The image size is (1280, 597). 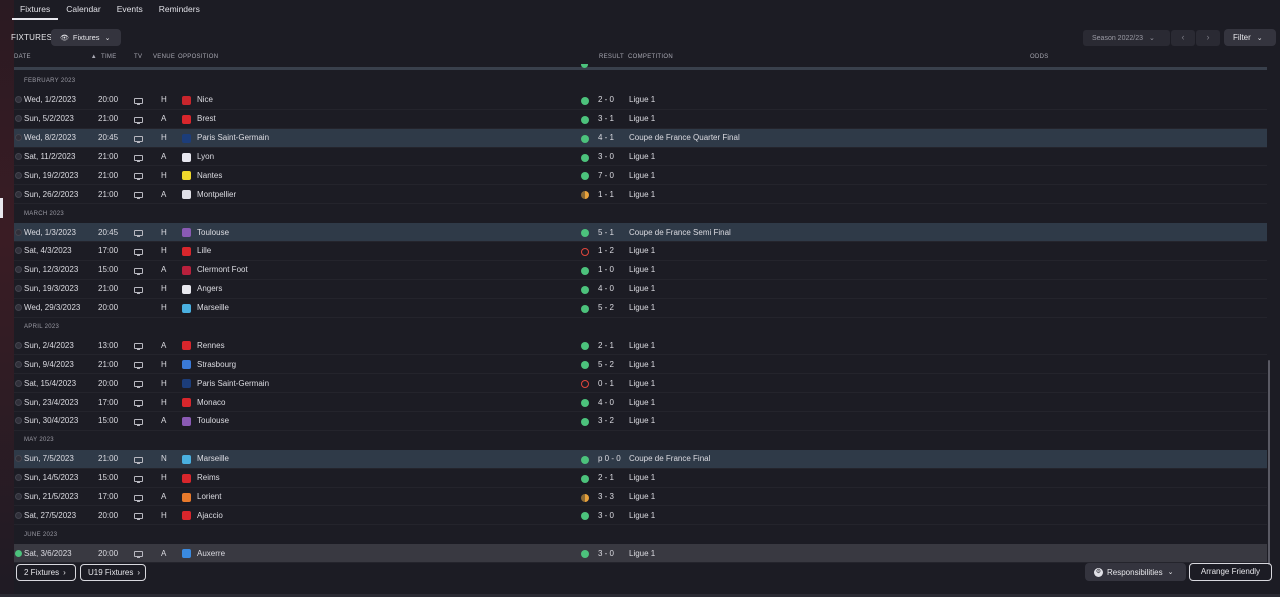 What do you see at coordinates (680, 232) in the screenshot?
I see `fixture-competition: Coupe de France Semi Final` at bounding box center [680, 232].